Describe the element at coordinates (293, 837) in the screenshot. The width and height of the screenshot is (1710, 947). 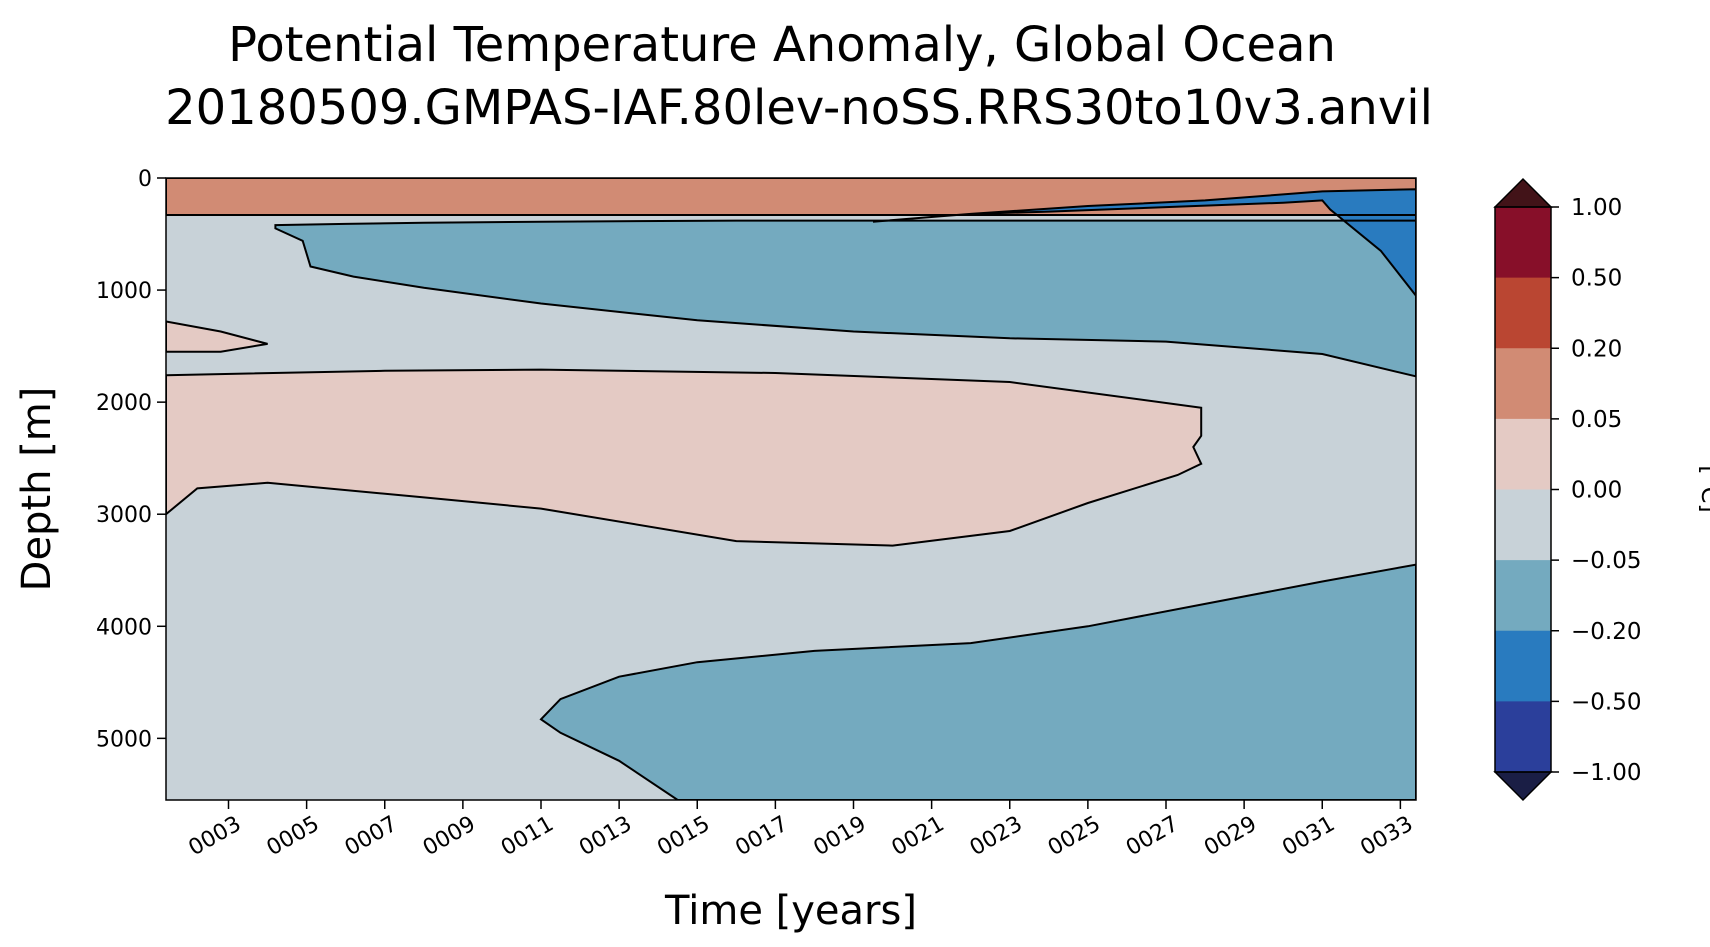
I see `x-tick-label: 0005` at that location.